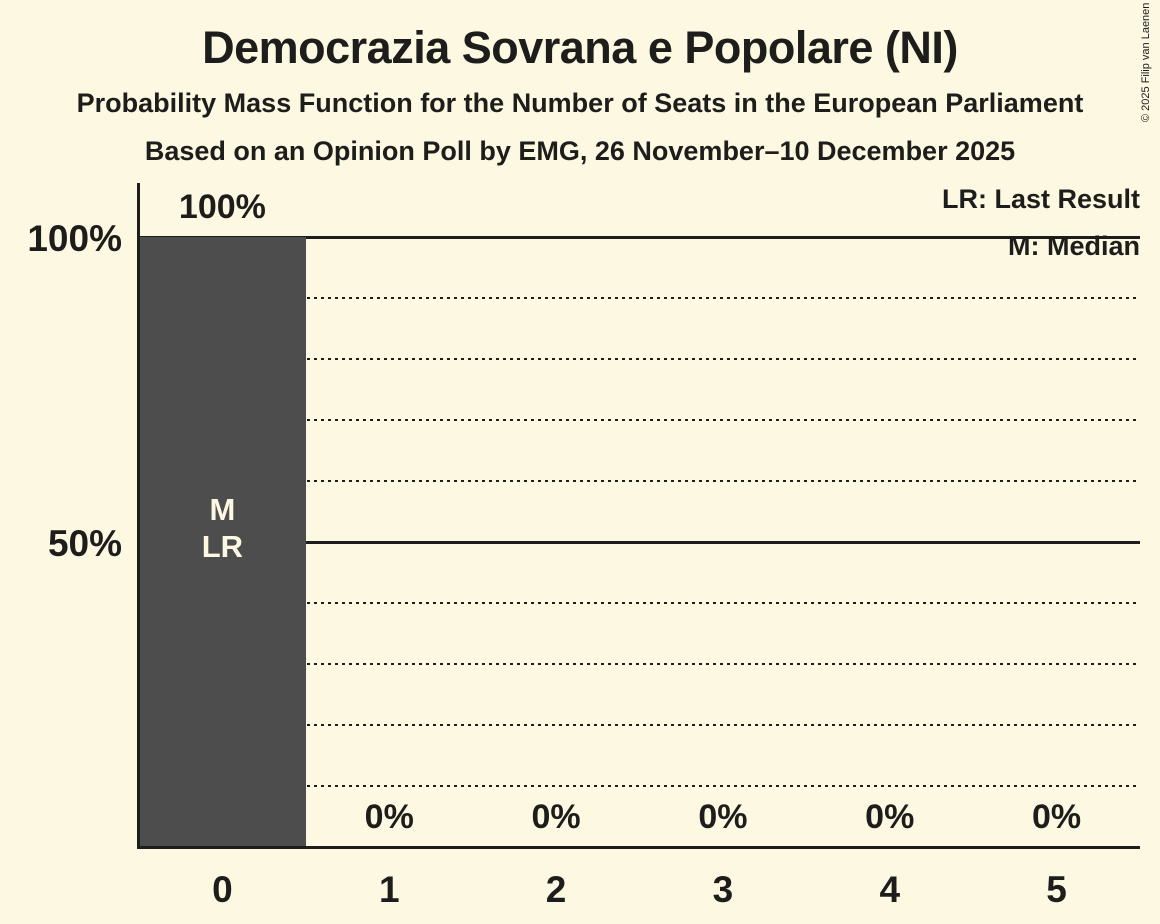  What do you see at coordinates (138, 516) in the screenshot?
I see `y-axis-line` at bounding box center [138, 516].